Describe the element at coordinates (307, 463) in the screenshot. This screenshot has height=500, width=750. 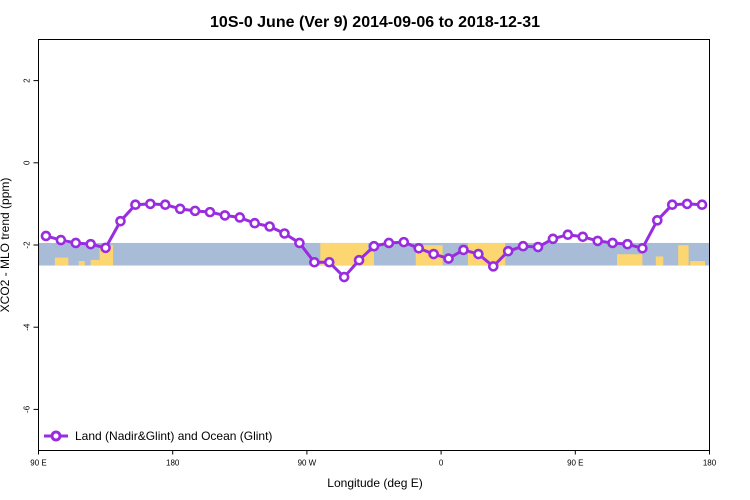
I see `x-tick-label: 90 W` at that location.